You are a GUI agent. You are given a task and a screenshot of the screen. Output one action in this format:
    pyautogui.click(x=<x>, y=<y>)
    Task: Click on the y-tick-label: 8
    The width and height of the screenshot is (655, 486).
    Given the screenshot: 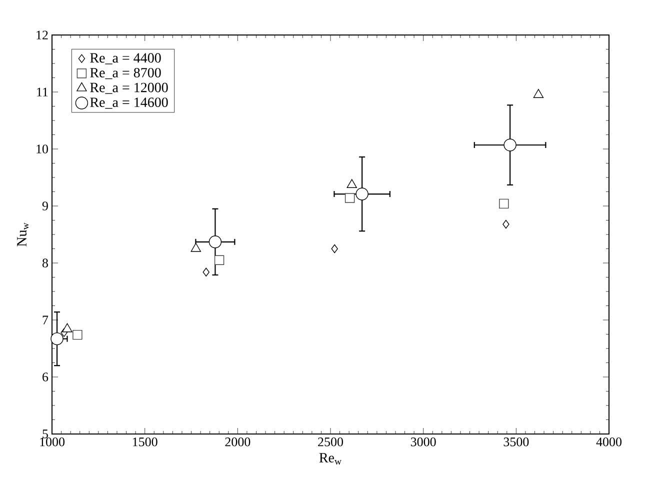 What is the action you would take?
    pyautogui.click(x=45, y=263)
    